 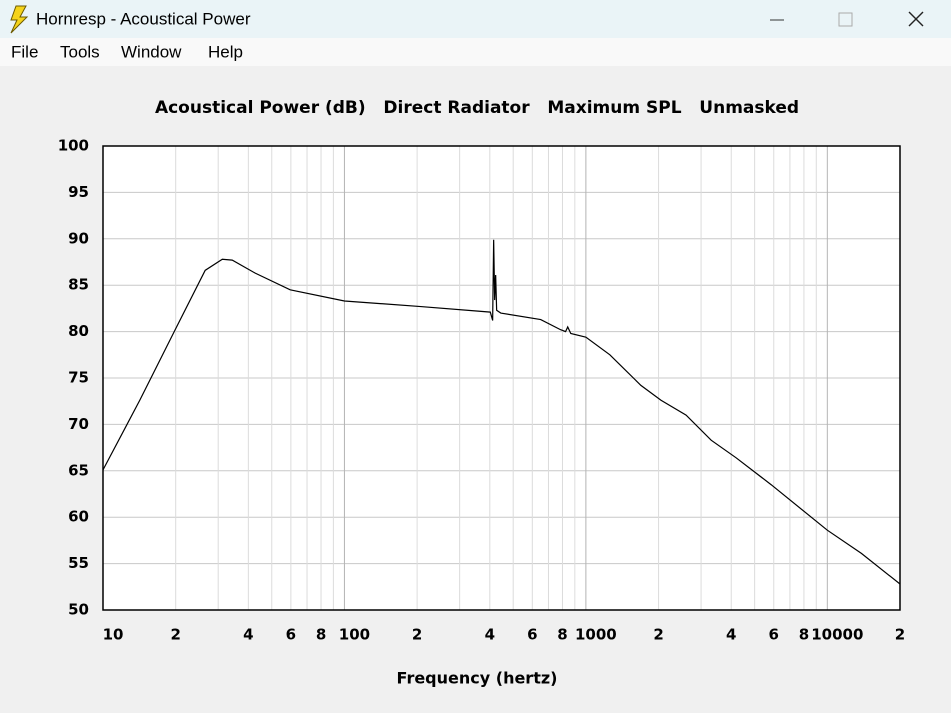 What do you see at coordinates (225, 51) in the screenshot?
I see `menu-item: Help` at bounding box center [225, 51].